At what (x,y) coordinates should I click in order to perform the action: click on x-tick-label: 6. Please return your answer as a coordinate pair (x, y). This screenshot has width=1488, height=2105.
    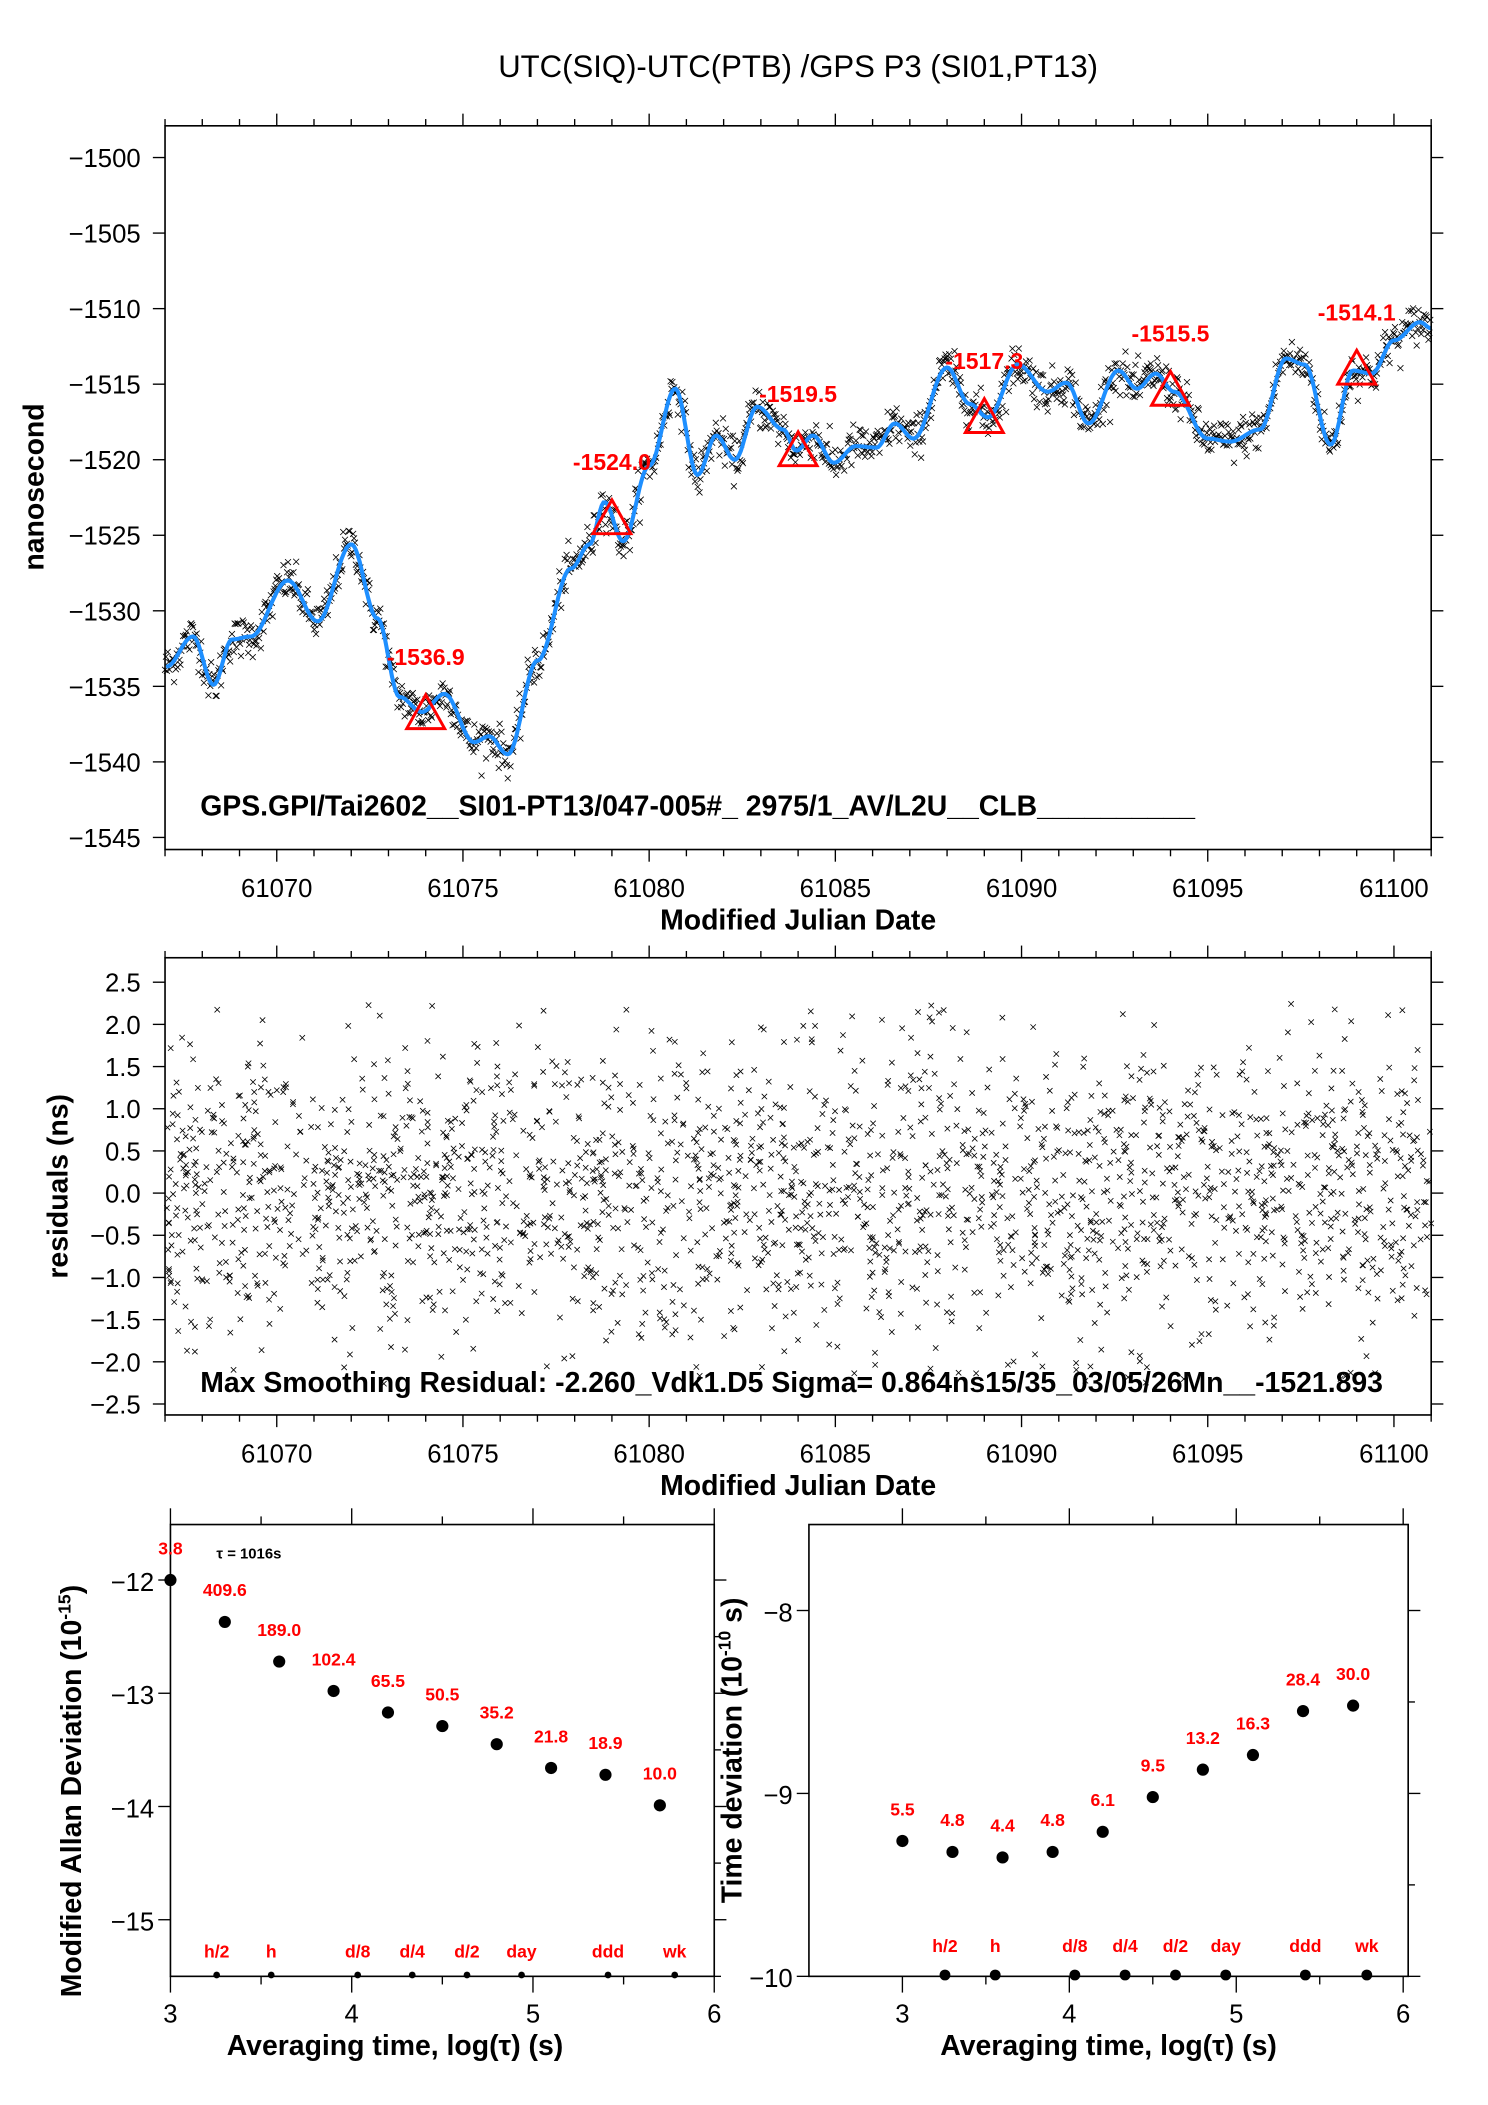
    Looking at the image, I should click on (714, 2014).